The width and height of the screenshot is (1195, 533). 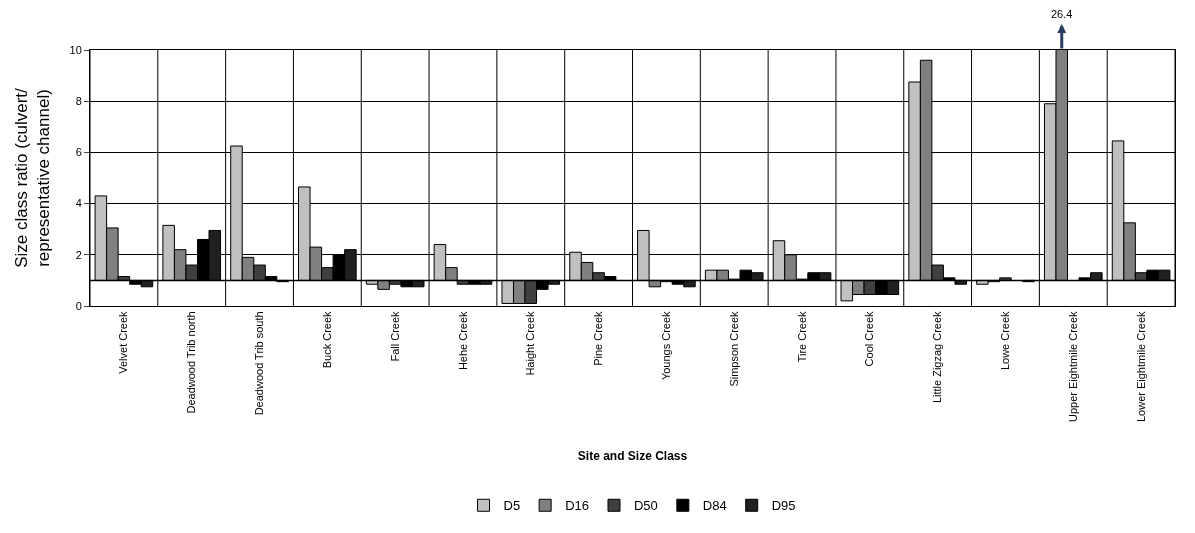 What do you see at coordinates (33, 177) in the screenshot?
I see `y-axis-title: Size class ratio (culvert/ representative channel)` at bounding box center [33, 177].